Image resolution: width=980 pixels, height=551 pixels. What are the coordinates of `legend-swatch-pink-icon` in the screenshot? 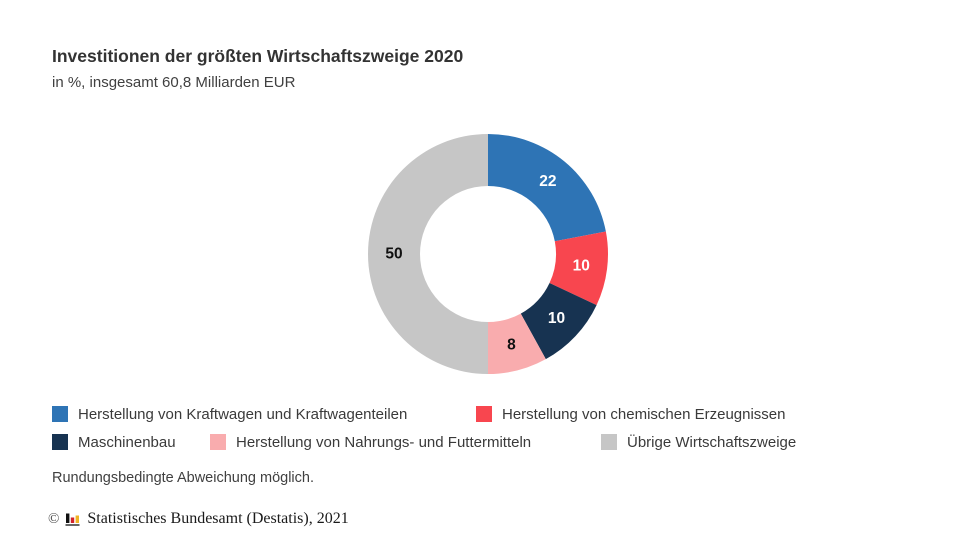 It's located at (218, 442).